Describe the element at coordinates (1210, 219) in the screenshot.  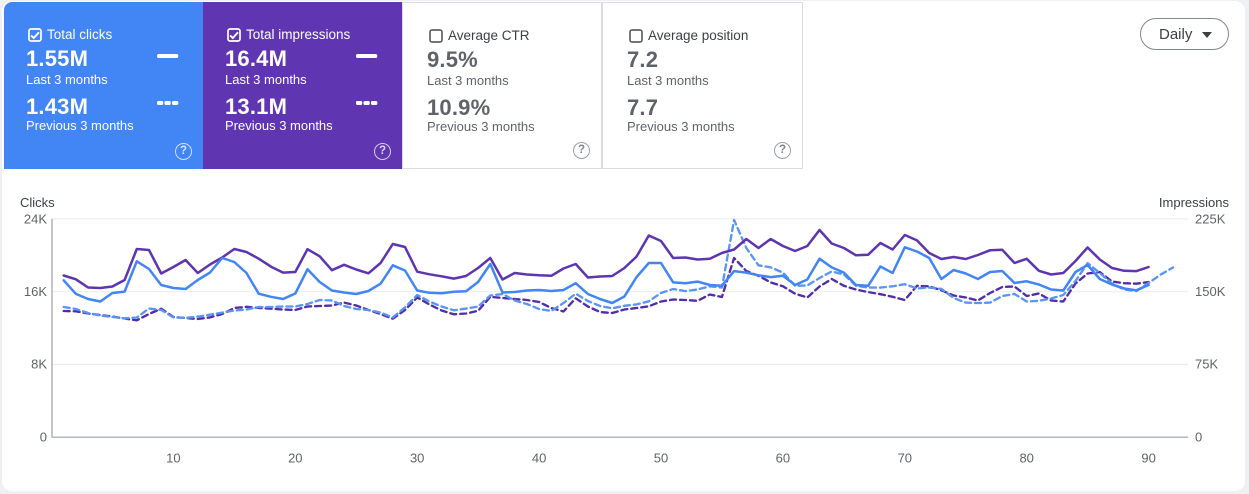
I see `svg-text: 225K` at that location.